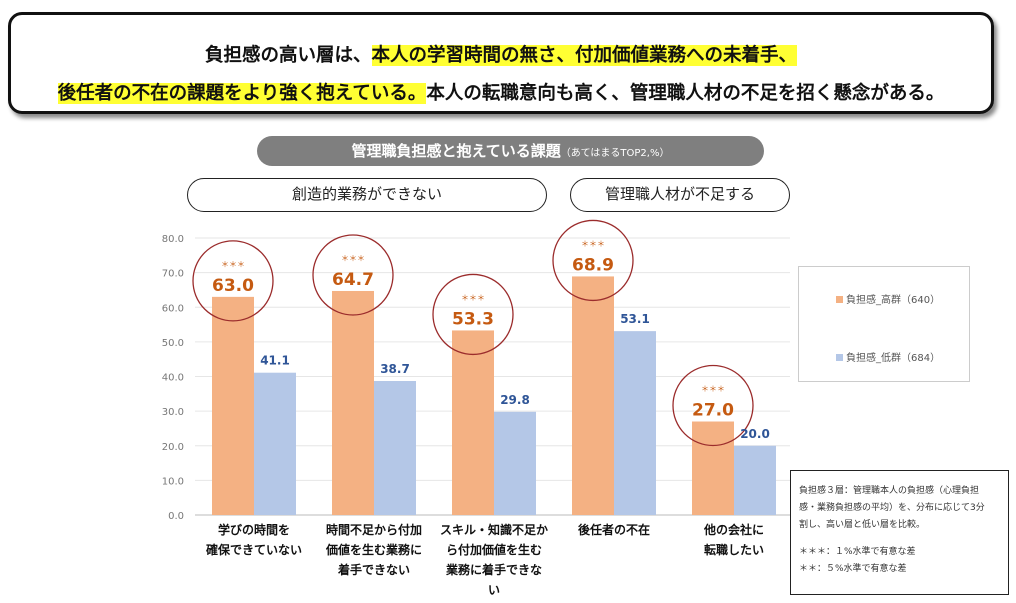 This screenshot has height=603, width=1016. What do you see at coordinates (473, 319) in the screenshot?
I see `data-label-high: 53.3` at bounding box center [473, 319].